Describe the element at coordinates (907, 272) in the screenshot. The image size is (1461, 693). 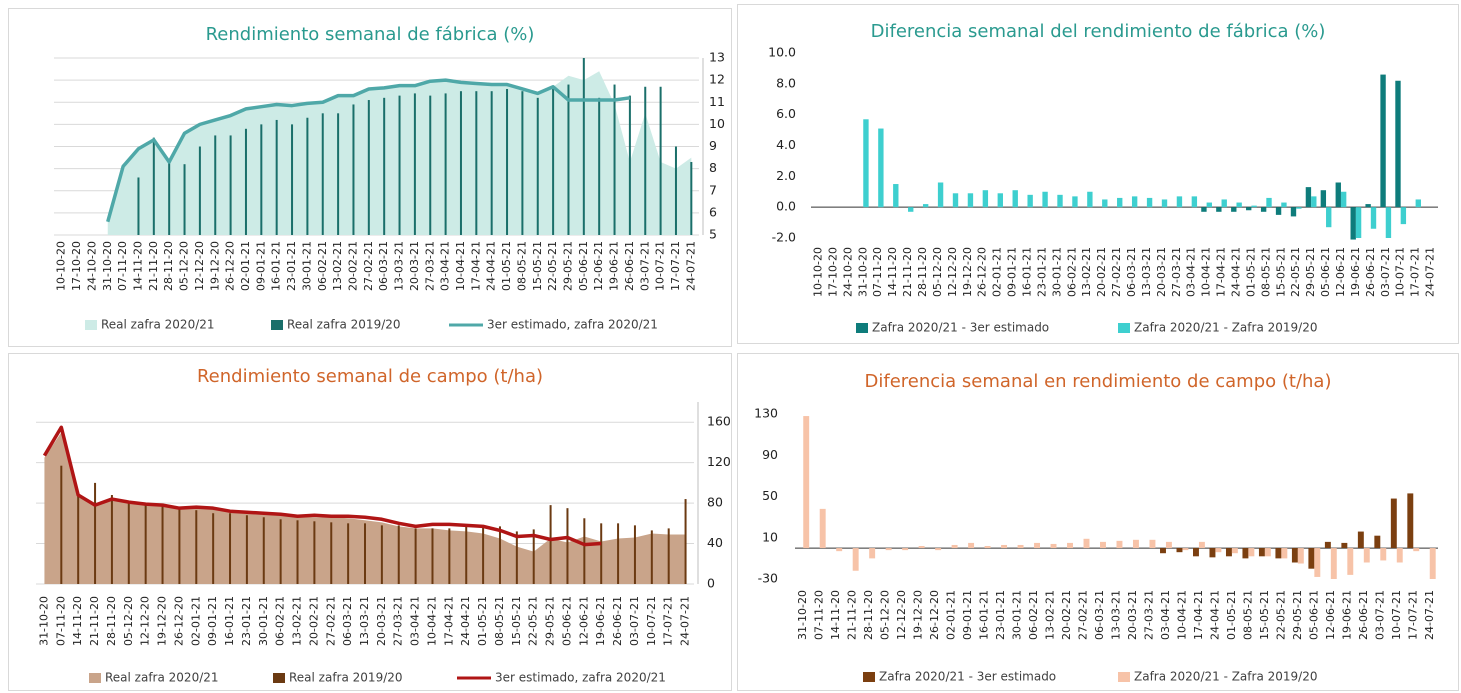
I see `x-tick-label: 21-11-20` at that location.